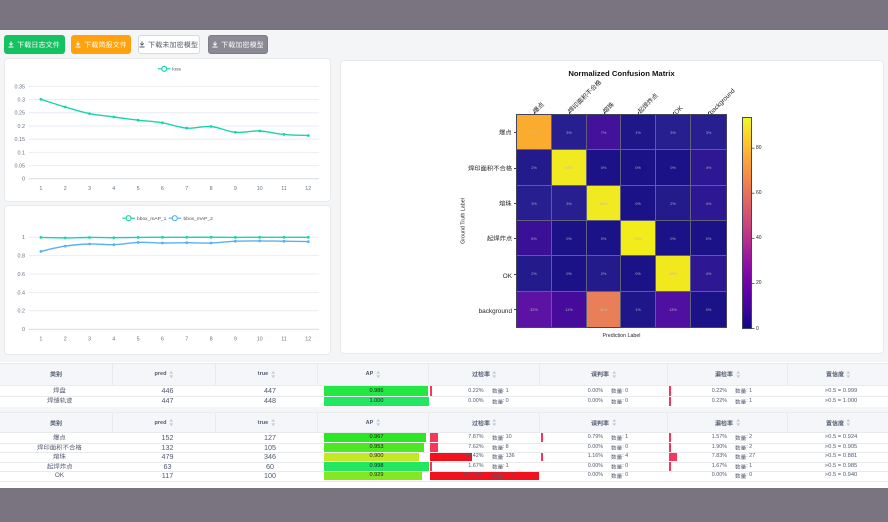 This screenshot has height=522, width=888. Describe the element at coordinates (152, 219) in the screenshot. I see `svg-text: bbox_mAP_1` at that location.